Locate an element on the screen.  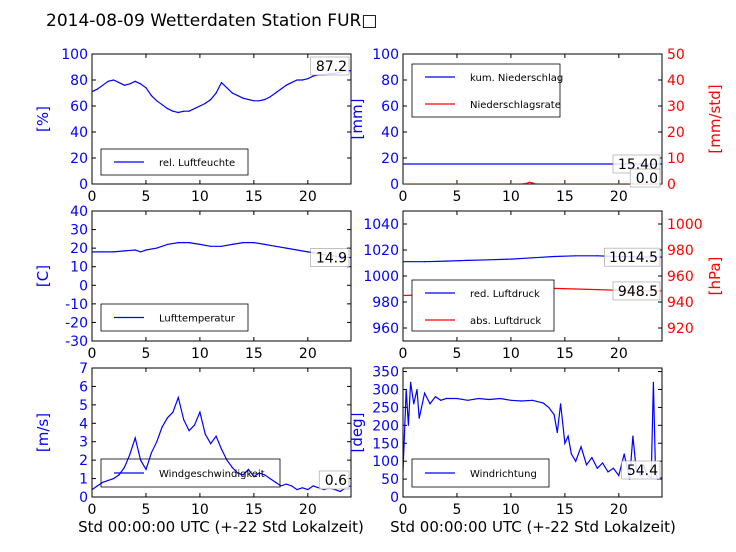
last-value-box is located at coordinates (330, 257).